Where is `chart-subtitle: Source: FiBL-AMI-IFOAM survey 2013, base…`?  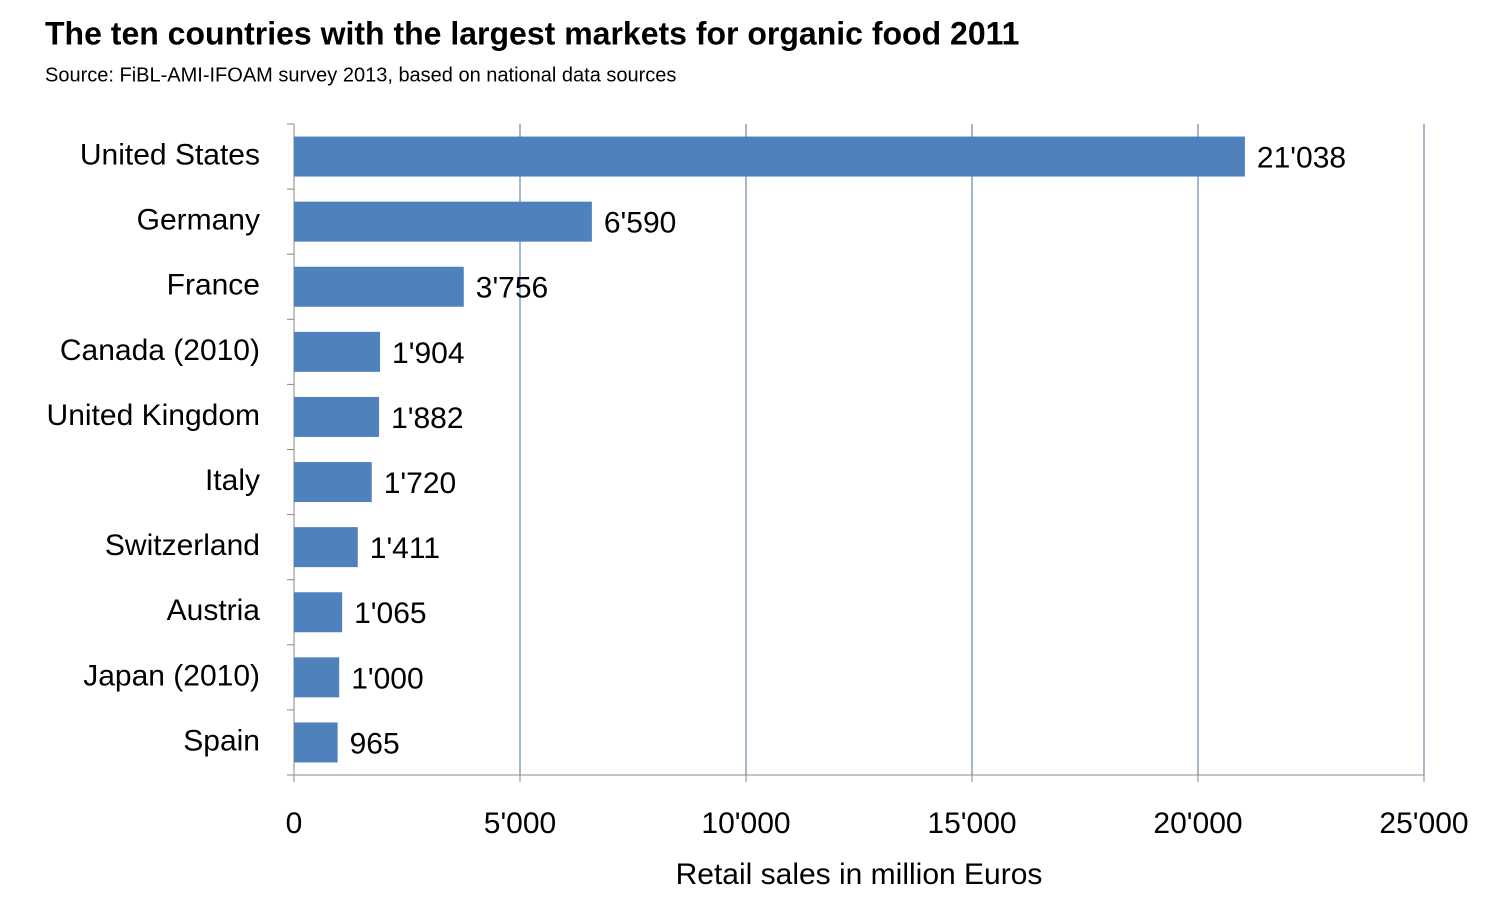
chart-subtitle: Source: FiBL-AMI-IFOAM survey 2013, base… is located at coordinates (360, 75).